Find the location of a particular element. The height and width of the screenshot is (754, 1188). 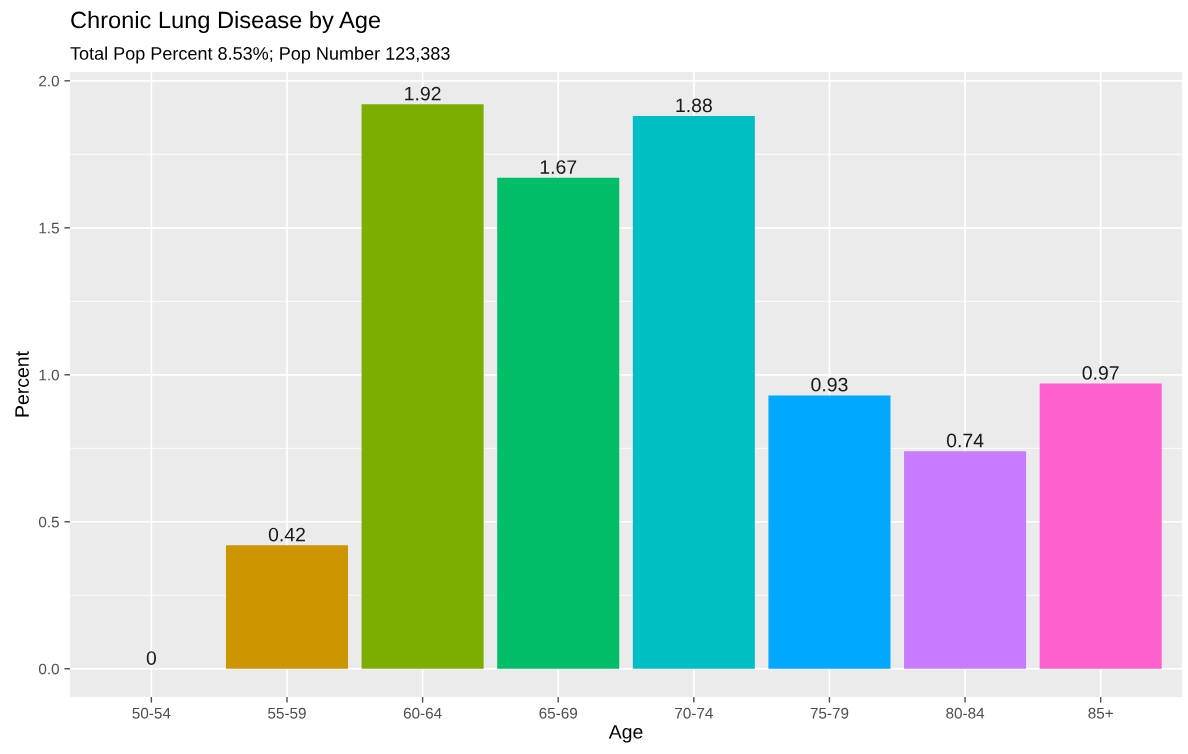

data-label: 0 is located at coordinates (151, 658).